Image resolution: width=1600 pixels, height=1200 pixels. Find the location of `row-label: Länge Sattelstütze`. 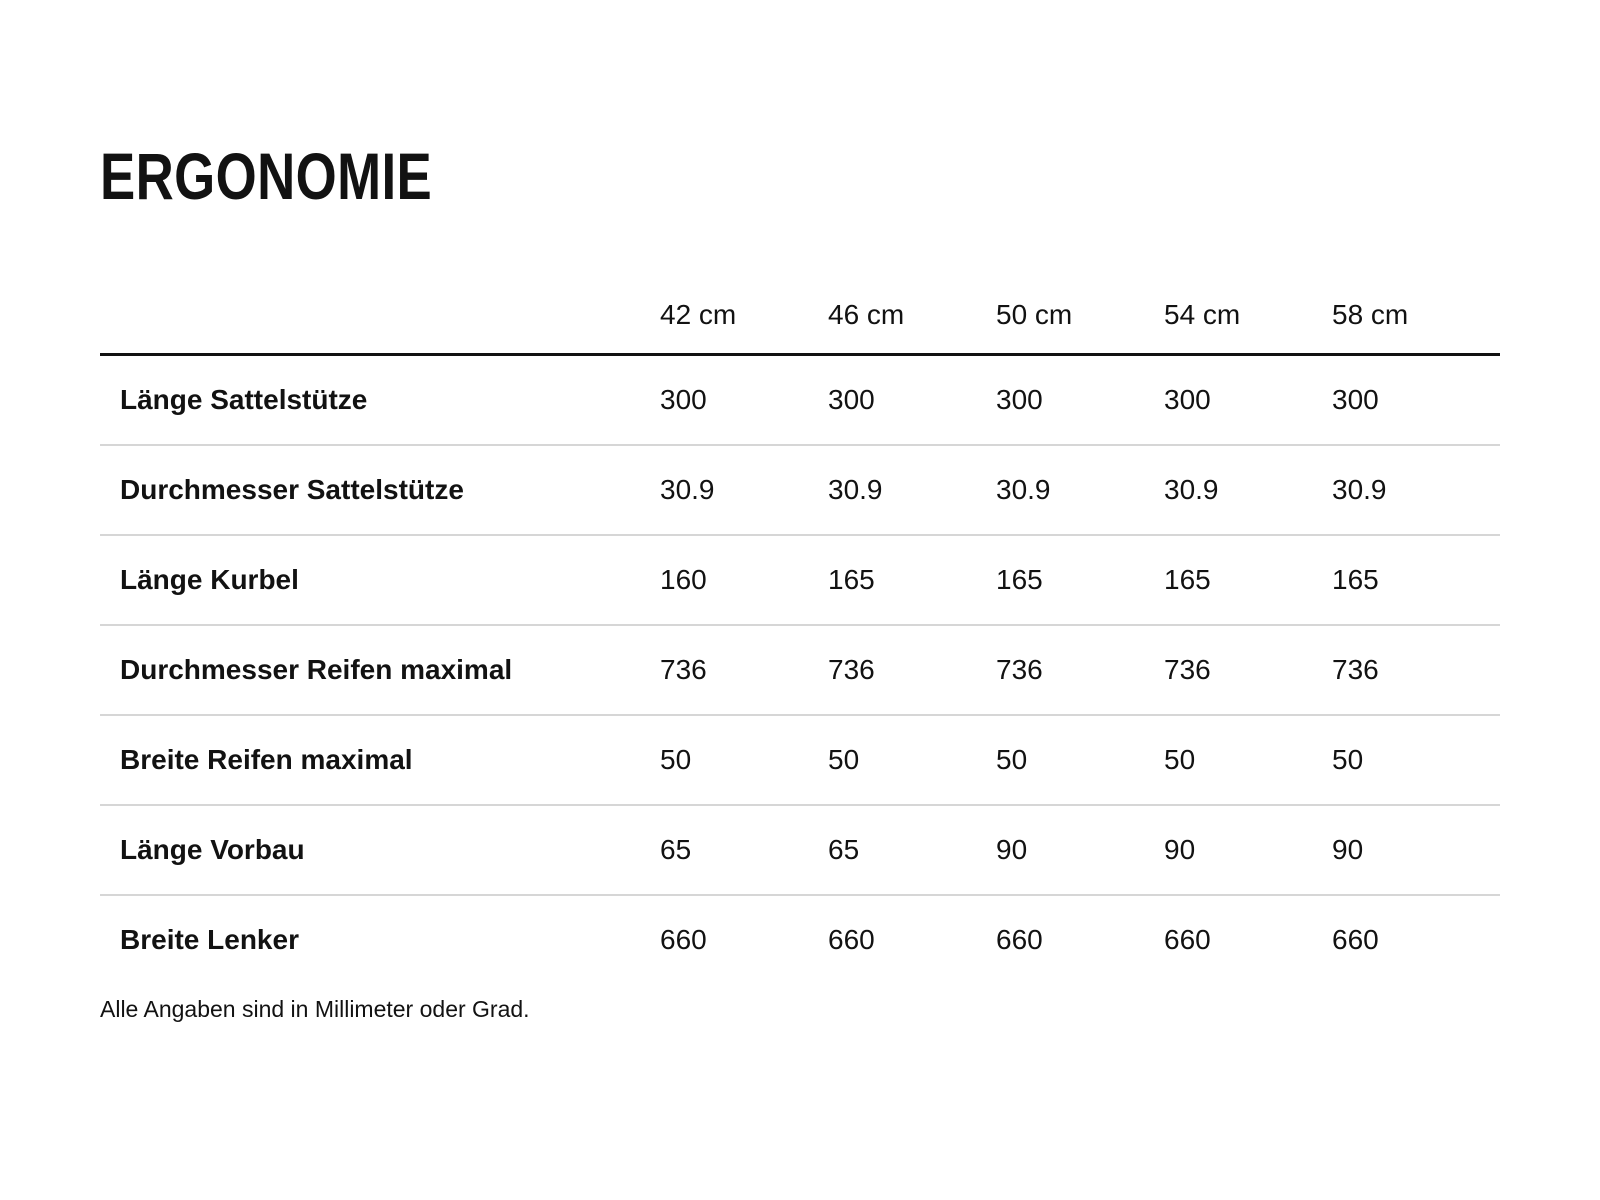

row-label: Länge Sattelstütze is located at coordinates (380, 400).